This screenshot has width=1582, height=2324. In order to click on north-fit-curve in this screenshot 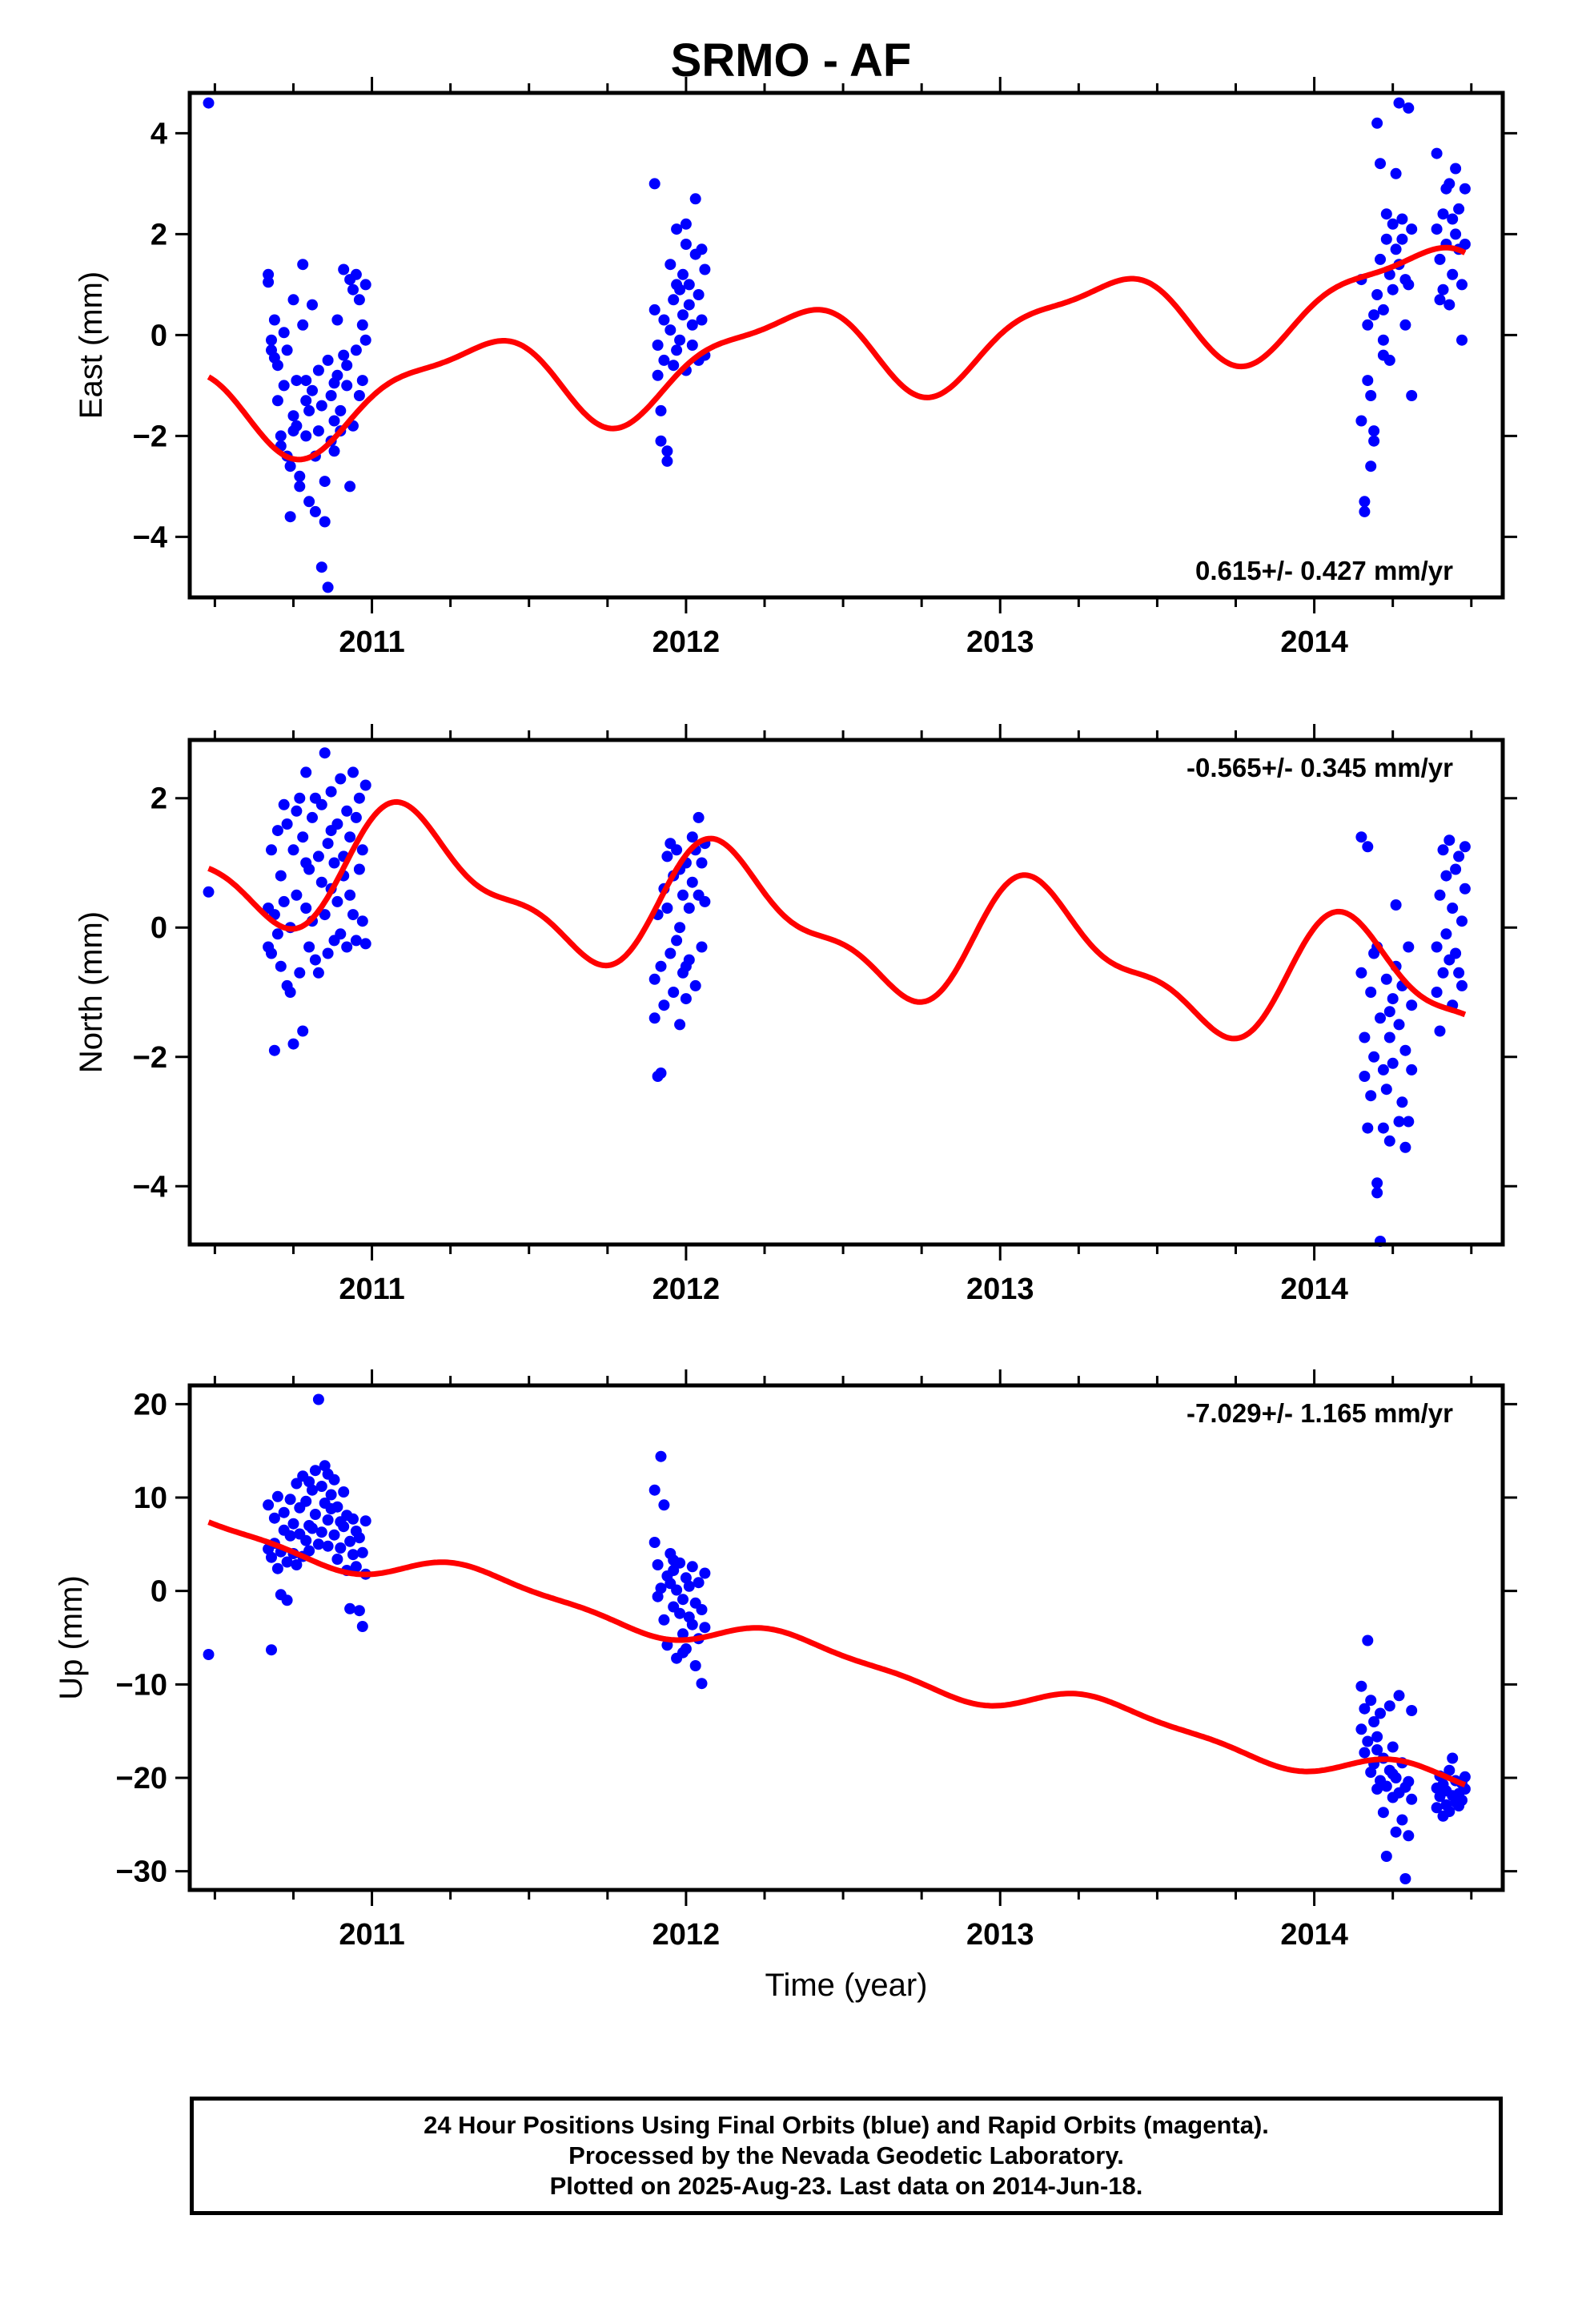, I will do `click(837, 920)`.